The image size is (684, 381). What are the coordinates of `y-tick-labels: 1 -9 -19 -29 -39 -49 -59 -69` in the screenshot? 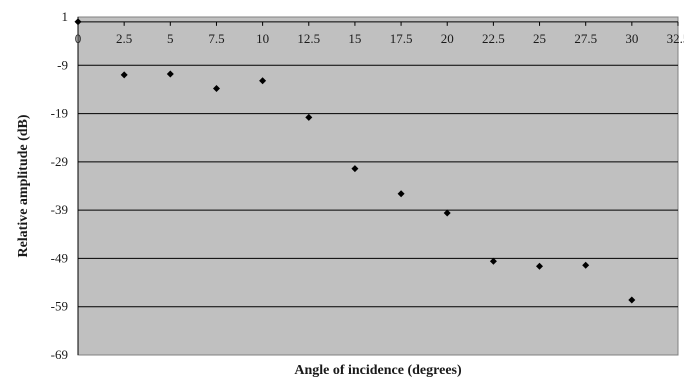 It's located at (59, 185).